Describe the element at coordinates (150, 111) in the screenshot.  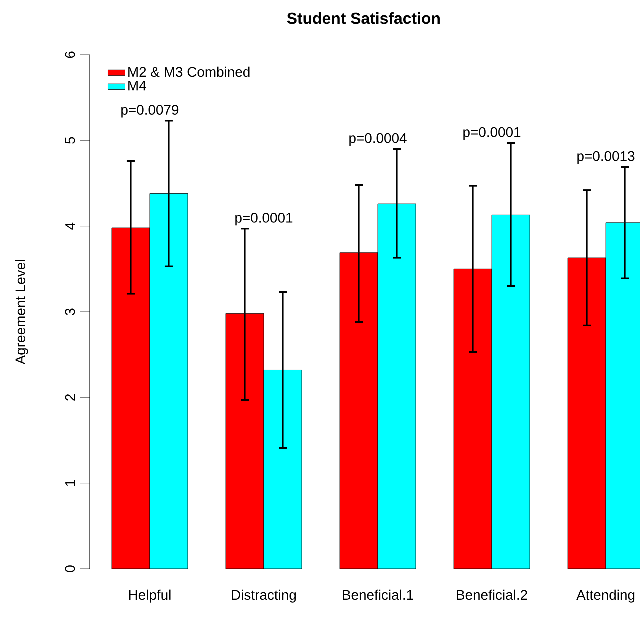
I see `annotation: p=0.0079` at that location.